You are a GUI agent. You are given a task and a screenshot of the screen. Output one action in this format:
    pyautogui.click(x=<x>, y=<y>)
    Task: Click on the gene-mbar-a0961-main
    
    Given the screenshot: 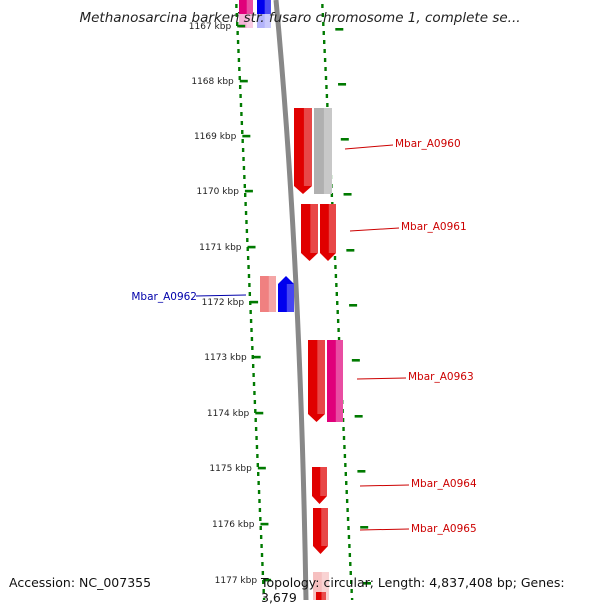 What is the action you would take?
    pyautogui.click(x=309, y=232)
    